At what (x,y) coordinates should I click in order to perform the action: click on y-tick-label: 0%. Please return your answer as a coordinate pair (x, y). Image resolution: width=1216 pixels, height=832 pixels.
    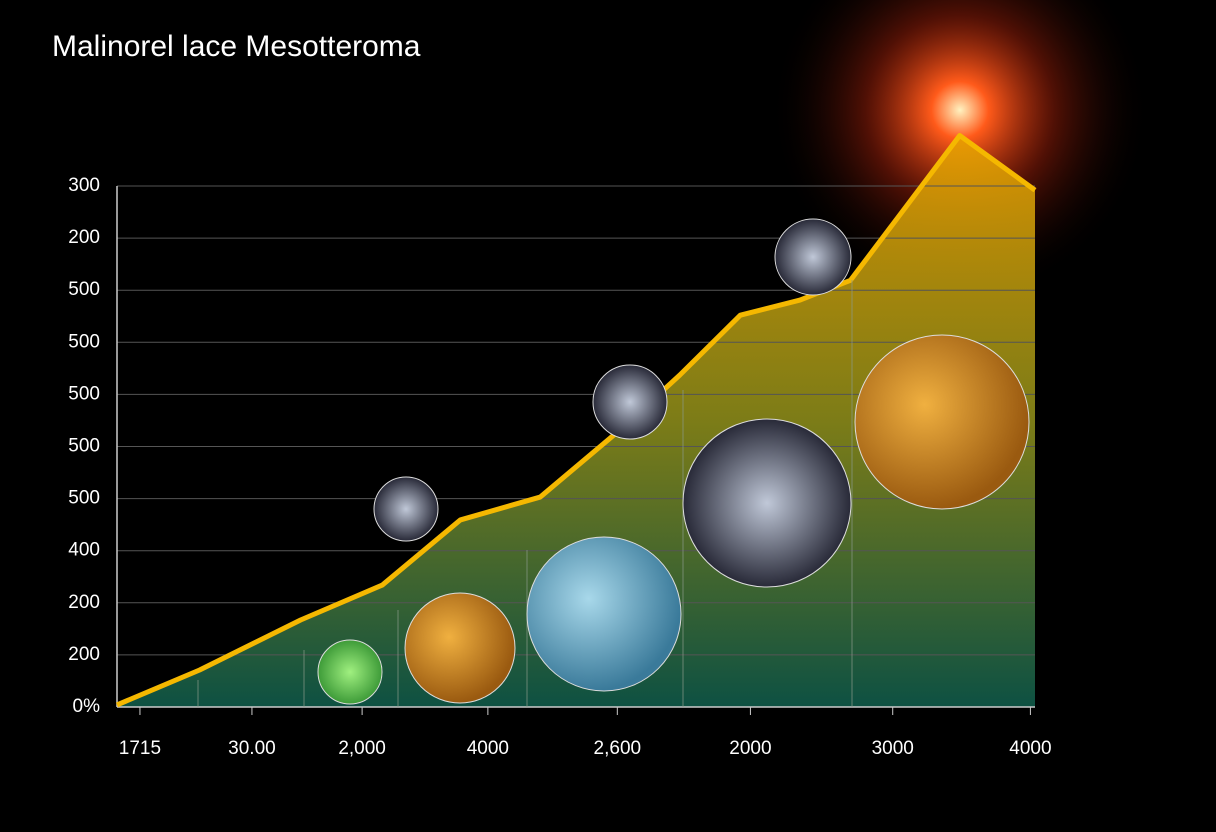
    Looking at the image, I should click on (87, 706).